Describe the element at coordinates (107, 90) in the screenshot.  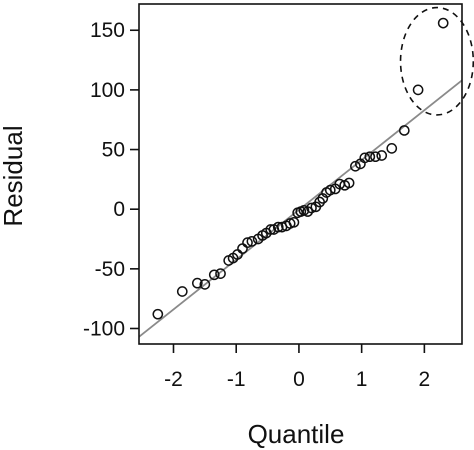
I see `y-tick-label: 100` at that location.